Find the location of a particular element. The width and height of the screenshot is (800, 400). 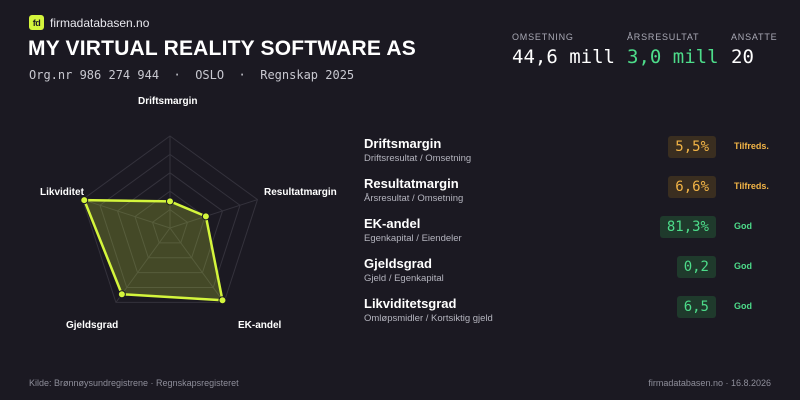

kpi-value: 20 is located at coordinates (742, 57).